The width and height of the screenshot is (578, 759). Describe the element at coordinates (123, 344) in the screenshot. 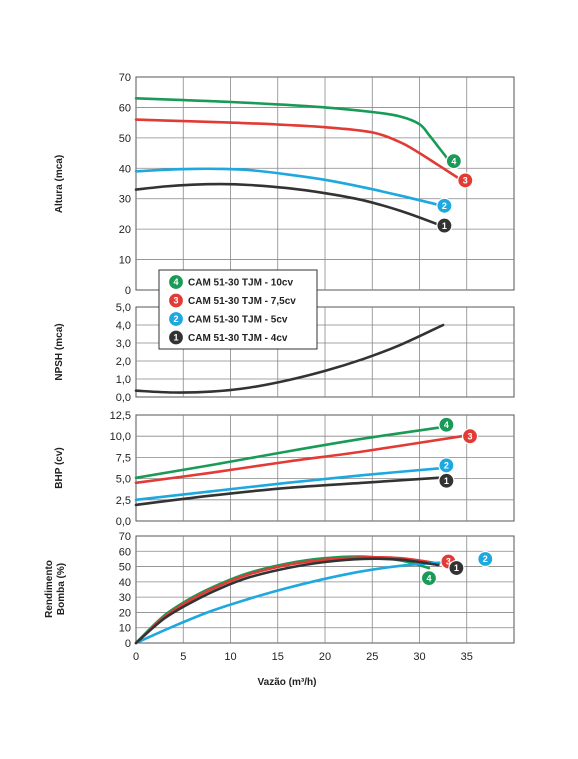

I see `y-tick-label: 3,0` at that location.